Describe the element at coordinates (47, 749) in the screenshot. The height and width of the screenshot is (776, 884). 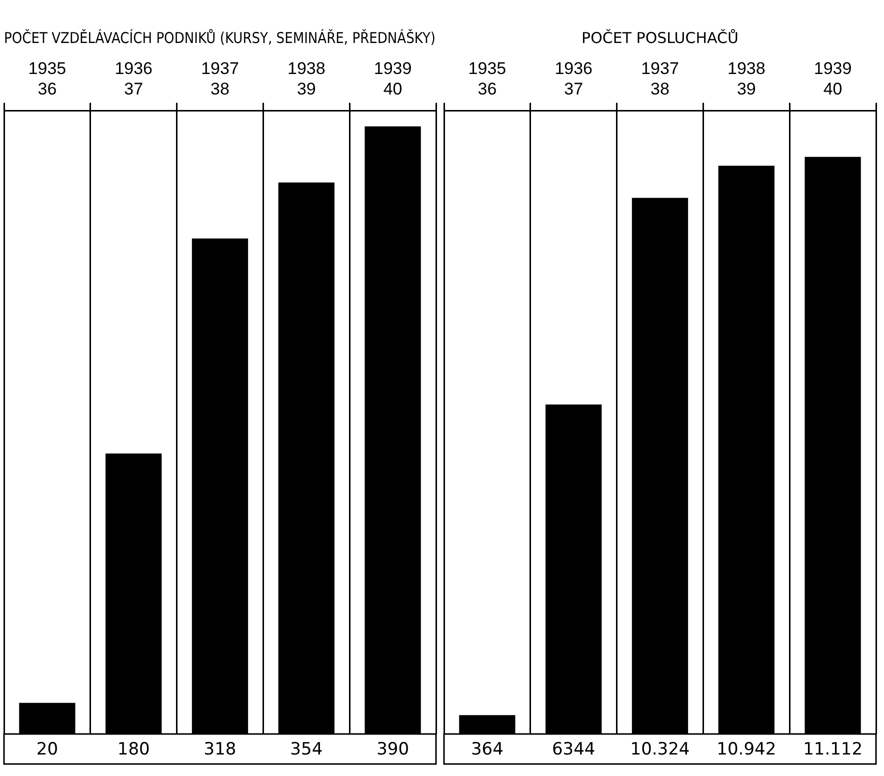
I see `data-label: 20` at that location.